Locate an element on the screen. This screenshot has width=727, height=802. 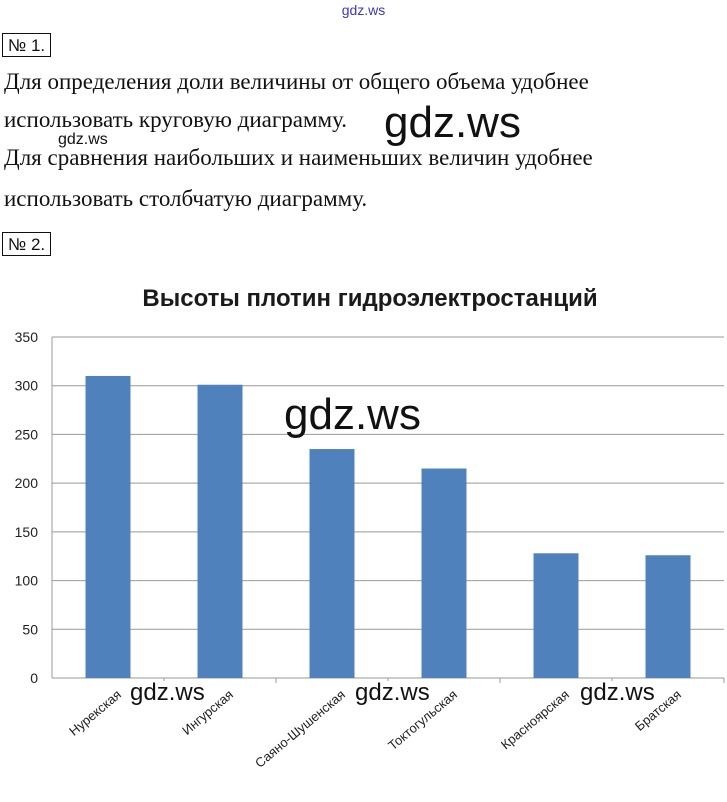
y-tick-label: 100 is located at coordinates (27, 581).